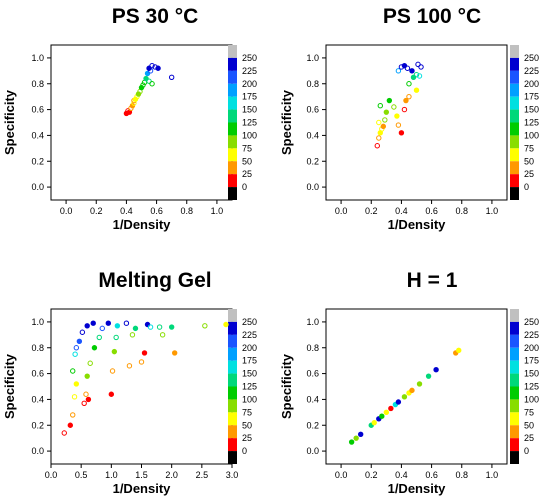 This screenshot has height=503, width=550. What do you see at coordinates (155, 16) in the screenshot?
I see `chart-title: PS 30 °C` at bounding box center [155, 16].